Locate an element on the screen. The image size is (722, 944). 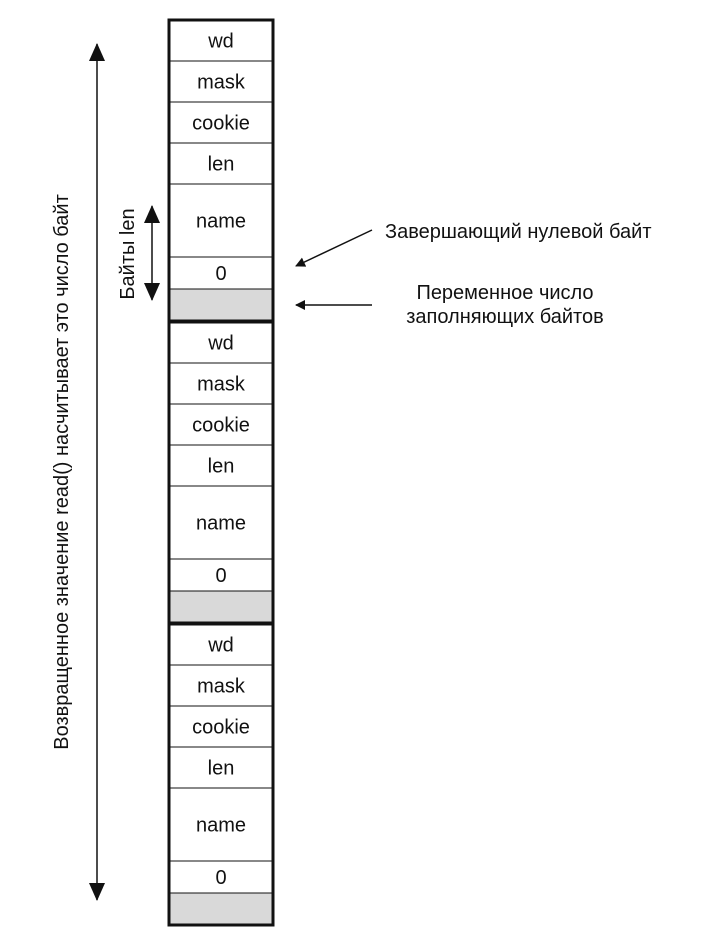
field-cell-zero is located at coordinates (221, 877).